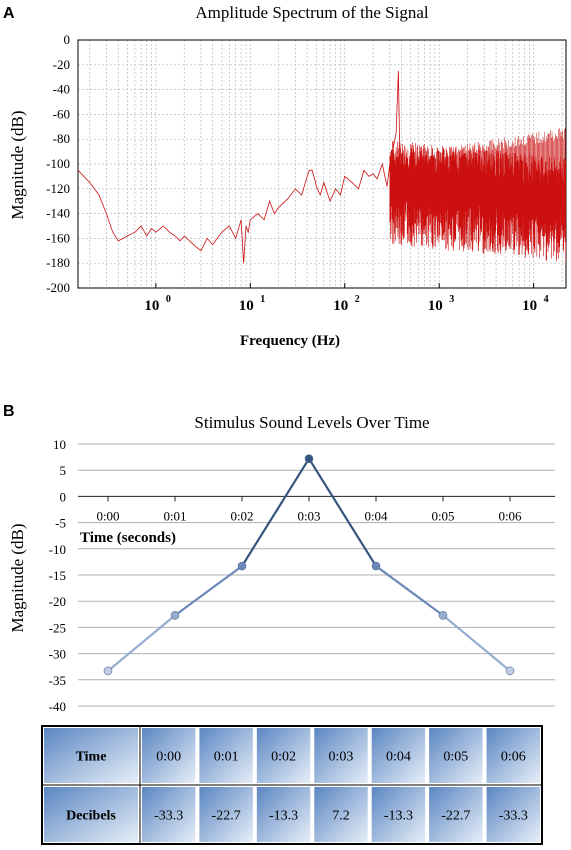 Image resolution: width=571 pixels, height=850 pixels. I want to click on table-cell-value: 0:05, so click(455, 757).